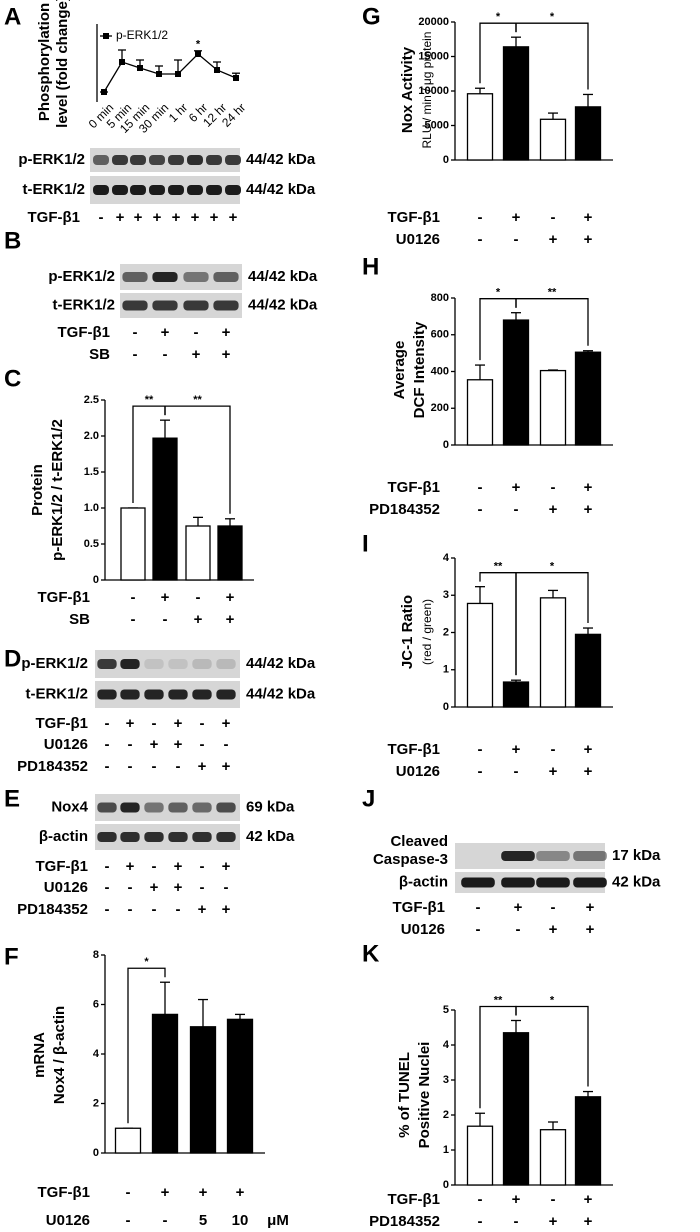  I want to click on y-axis-label: mRNA, so click(39, 1055).